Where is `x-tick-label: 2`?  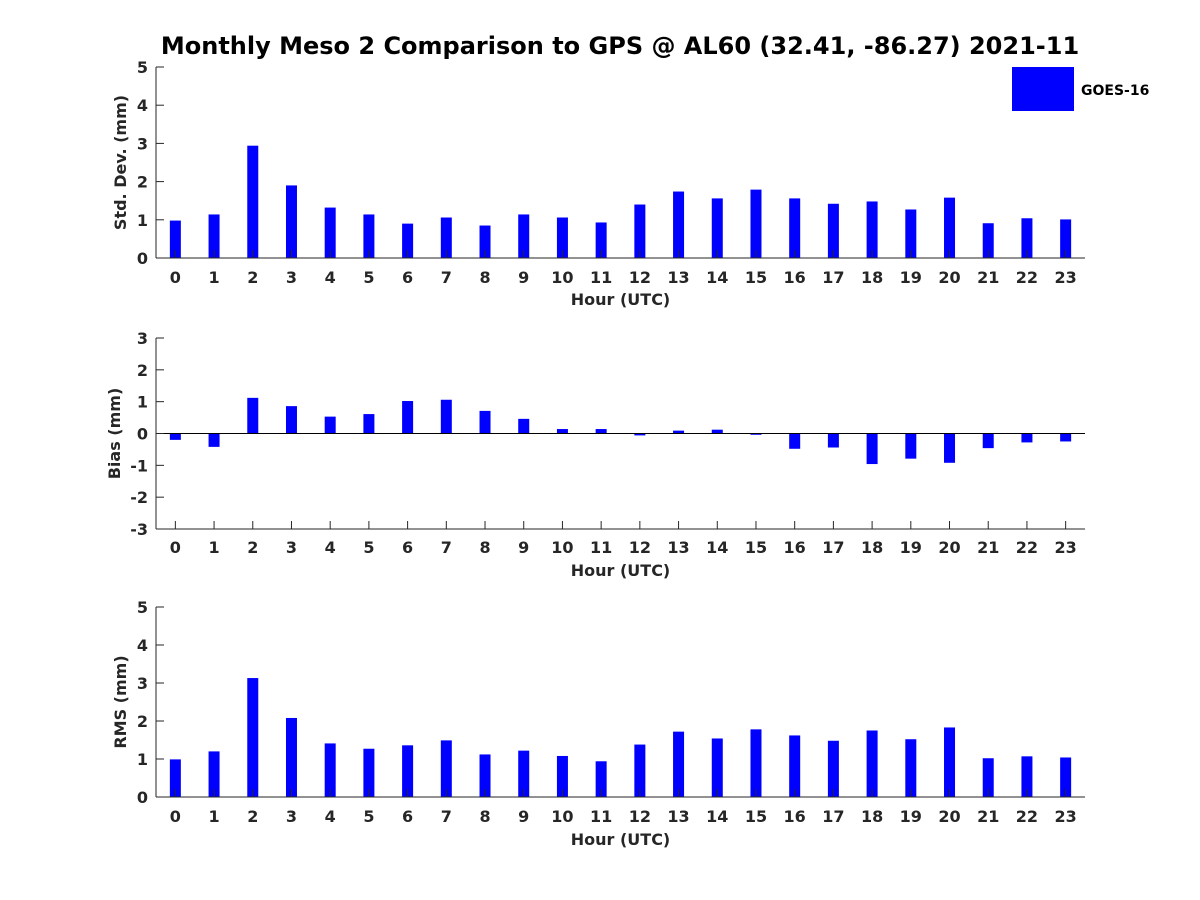
x-tick-label: 2 is located at coordinates (252, 277).